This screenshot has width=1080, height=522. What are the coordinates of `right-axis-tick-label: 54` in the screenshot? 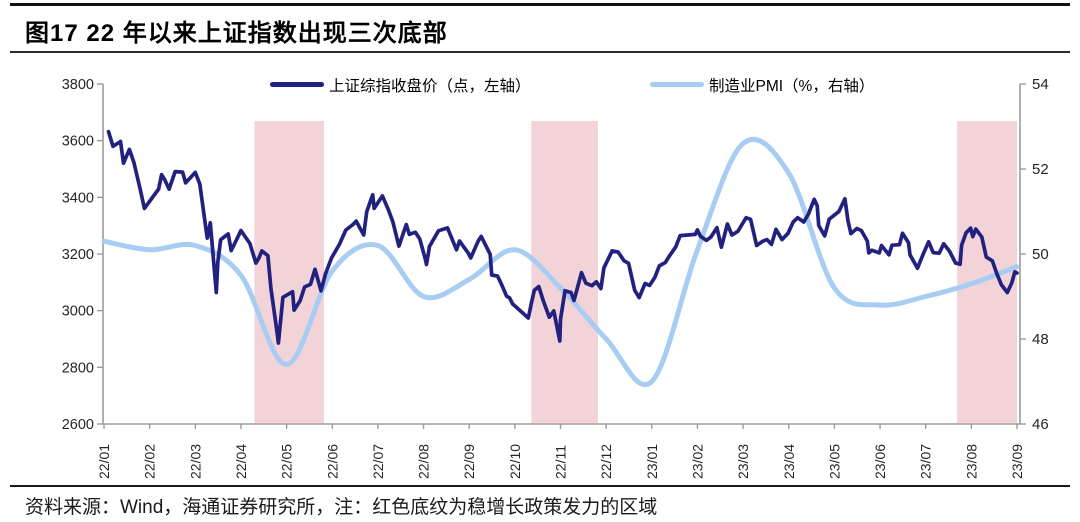 It's located at (1040, 84).